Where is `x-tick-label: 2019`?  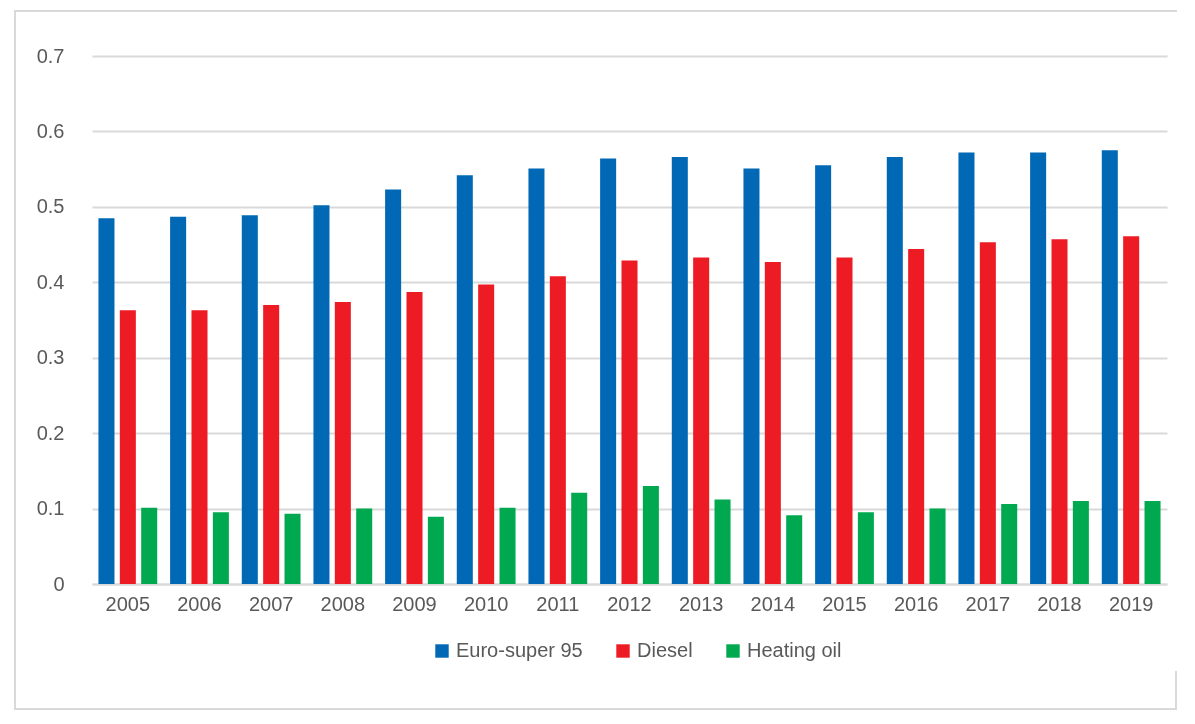 x-tick-label: 2019 is located at coordinates (1131, 603).